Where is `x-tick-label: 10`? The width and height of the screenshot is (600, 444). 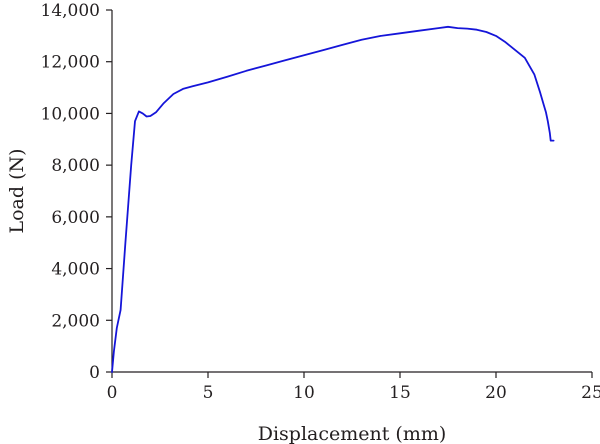
x-tick-label: 10 is located at coordinates (304, 393).